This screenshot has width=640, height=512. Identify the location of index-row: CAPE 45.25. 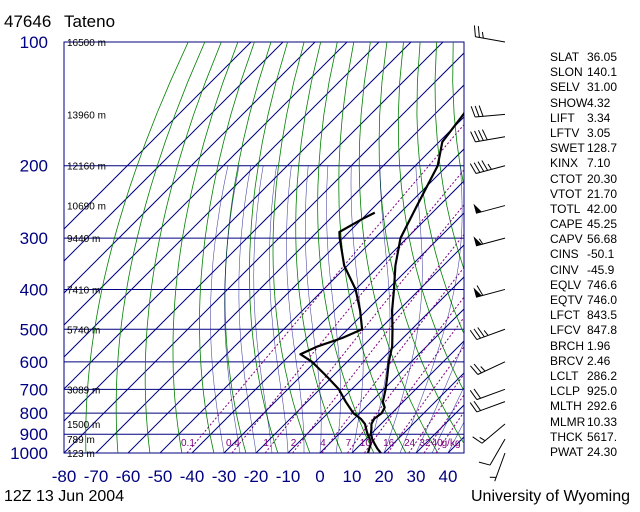
(593, 224).